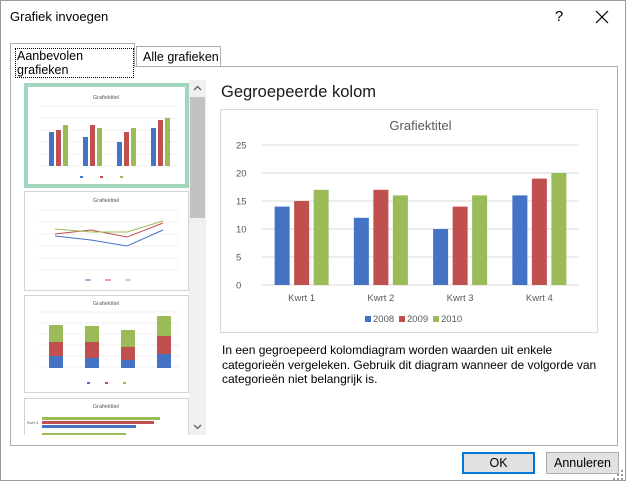 The height and width of the screenshot is (481, 626). Describe the element at coordinates (33, 422) in the screenshot. I see `thumb-category-label: Kwrt 4` at that location.